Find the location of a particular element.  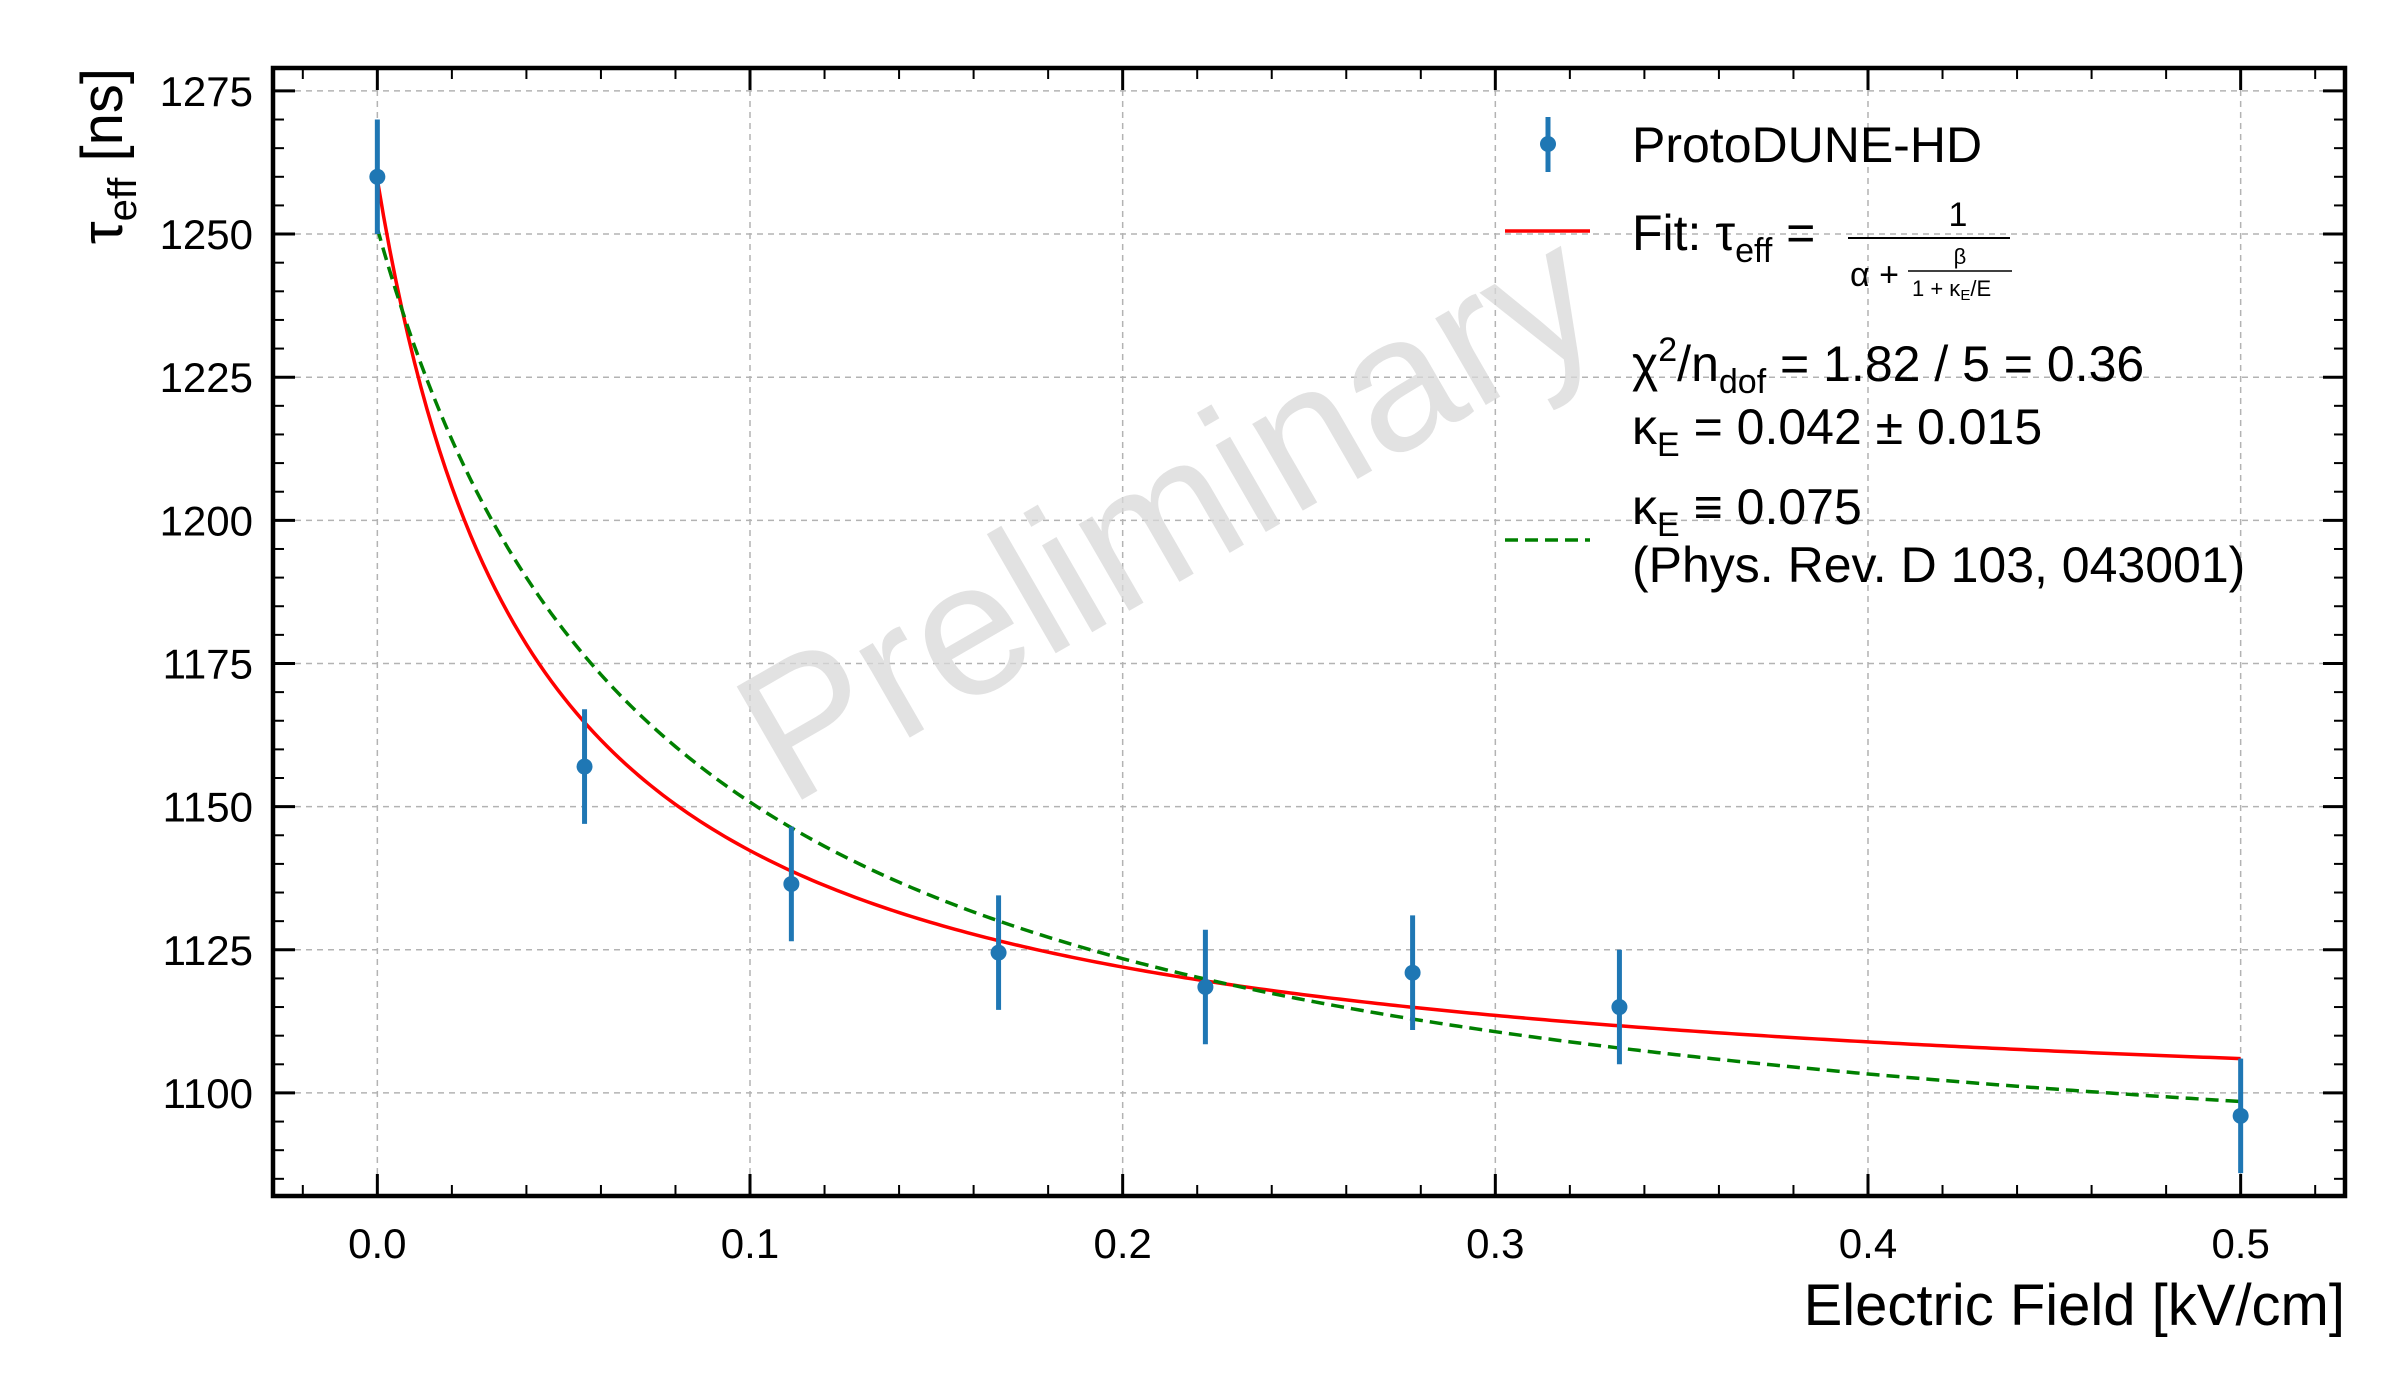

x-tick-label: 0.2 is located at coordinates (1122, 1243).